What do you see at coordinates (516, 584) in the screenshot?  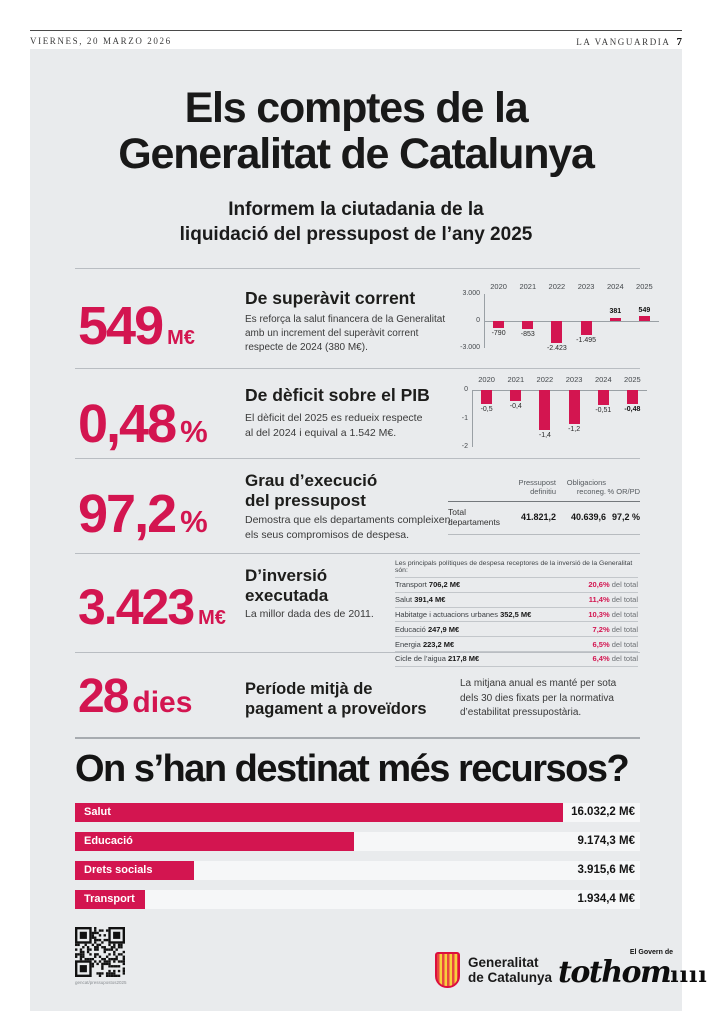 I see `list-item: Transport 706,2 M€ 20,6% del total` at bounding box center [516, 584].